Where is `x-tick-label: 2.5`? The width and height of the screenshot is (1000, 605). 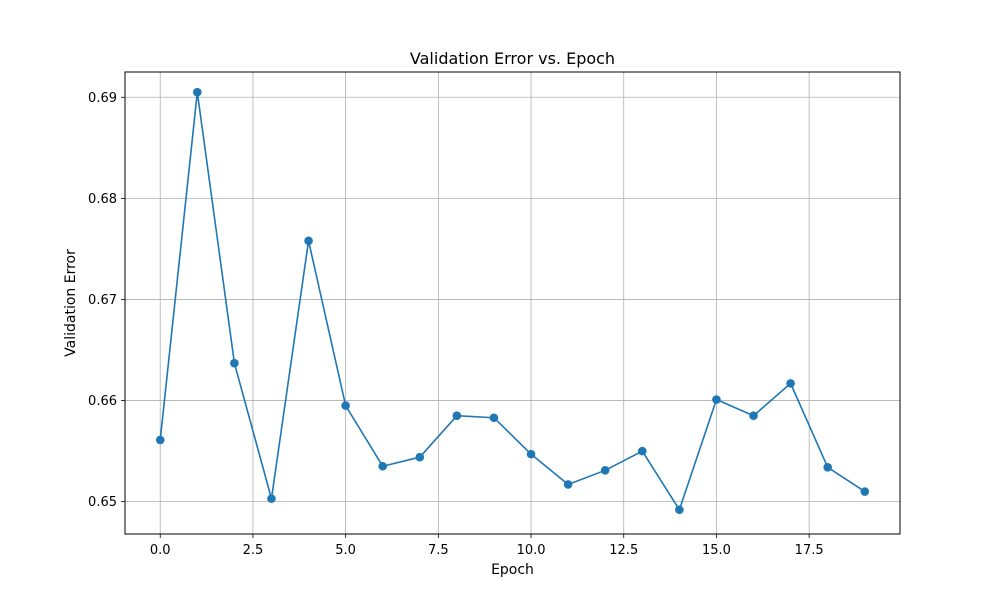
x-tick-label: 2.5 is located at coordinates (253, 550).